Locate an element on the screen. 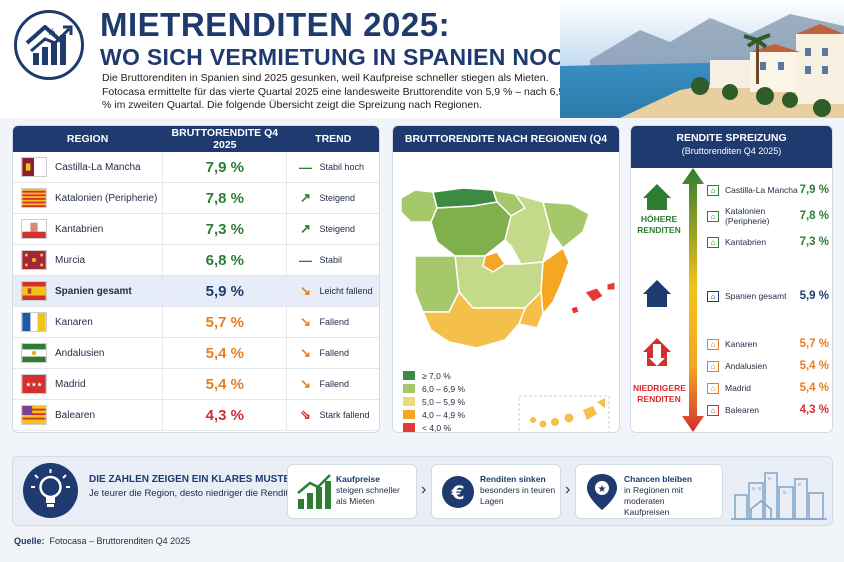  table-header: REGION BRUTTORENDITE Q4 2025 TREND is located at coordinates (196, 139).